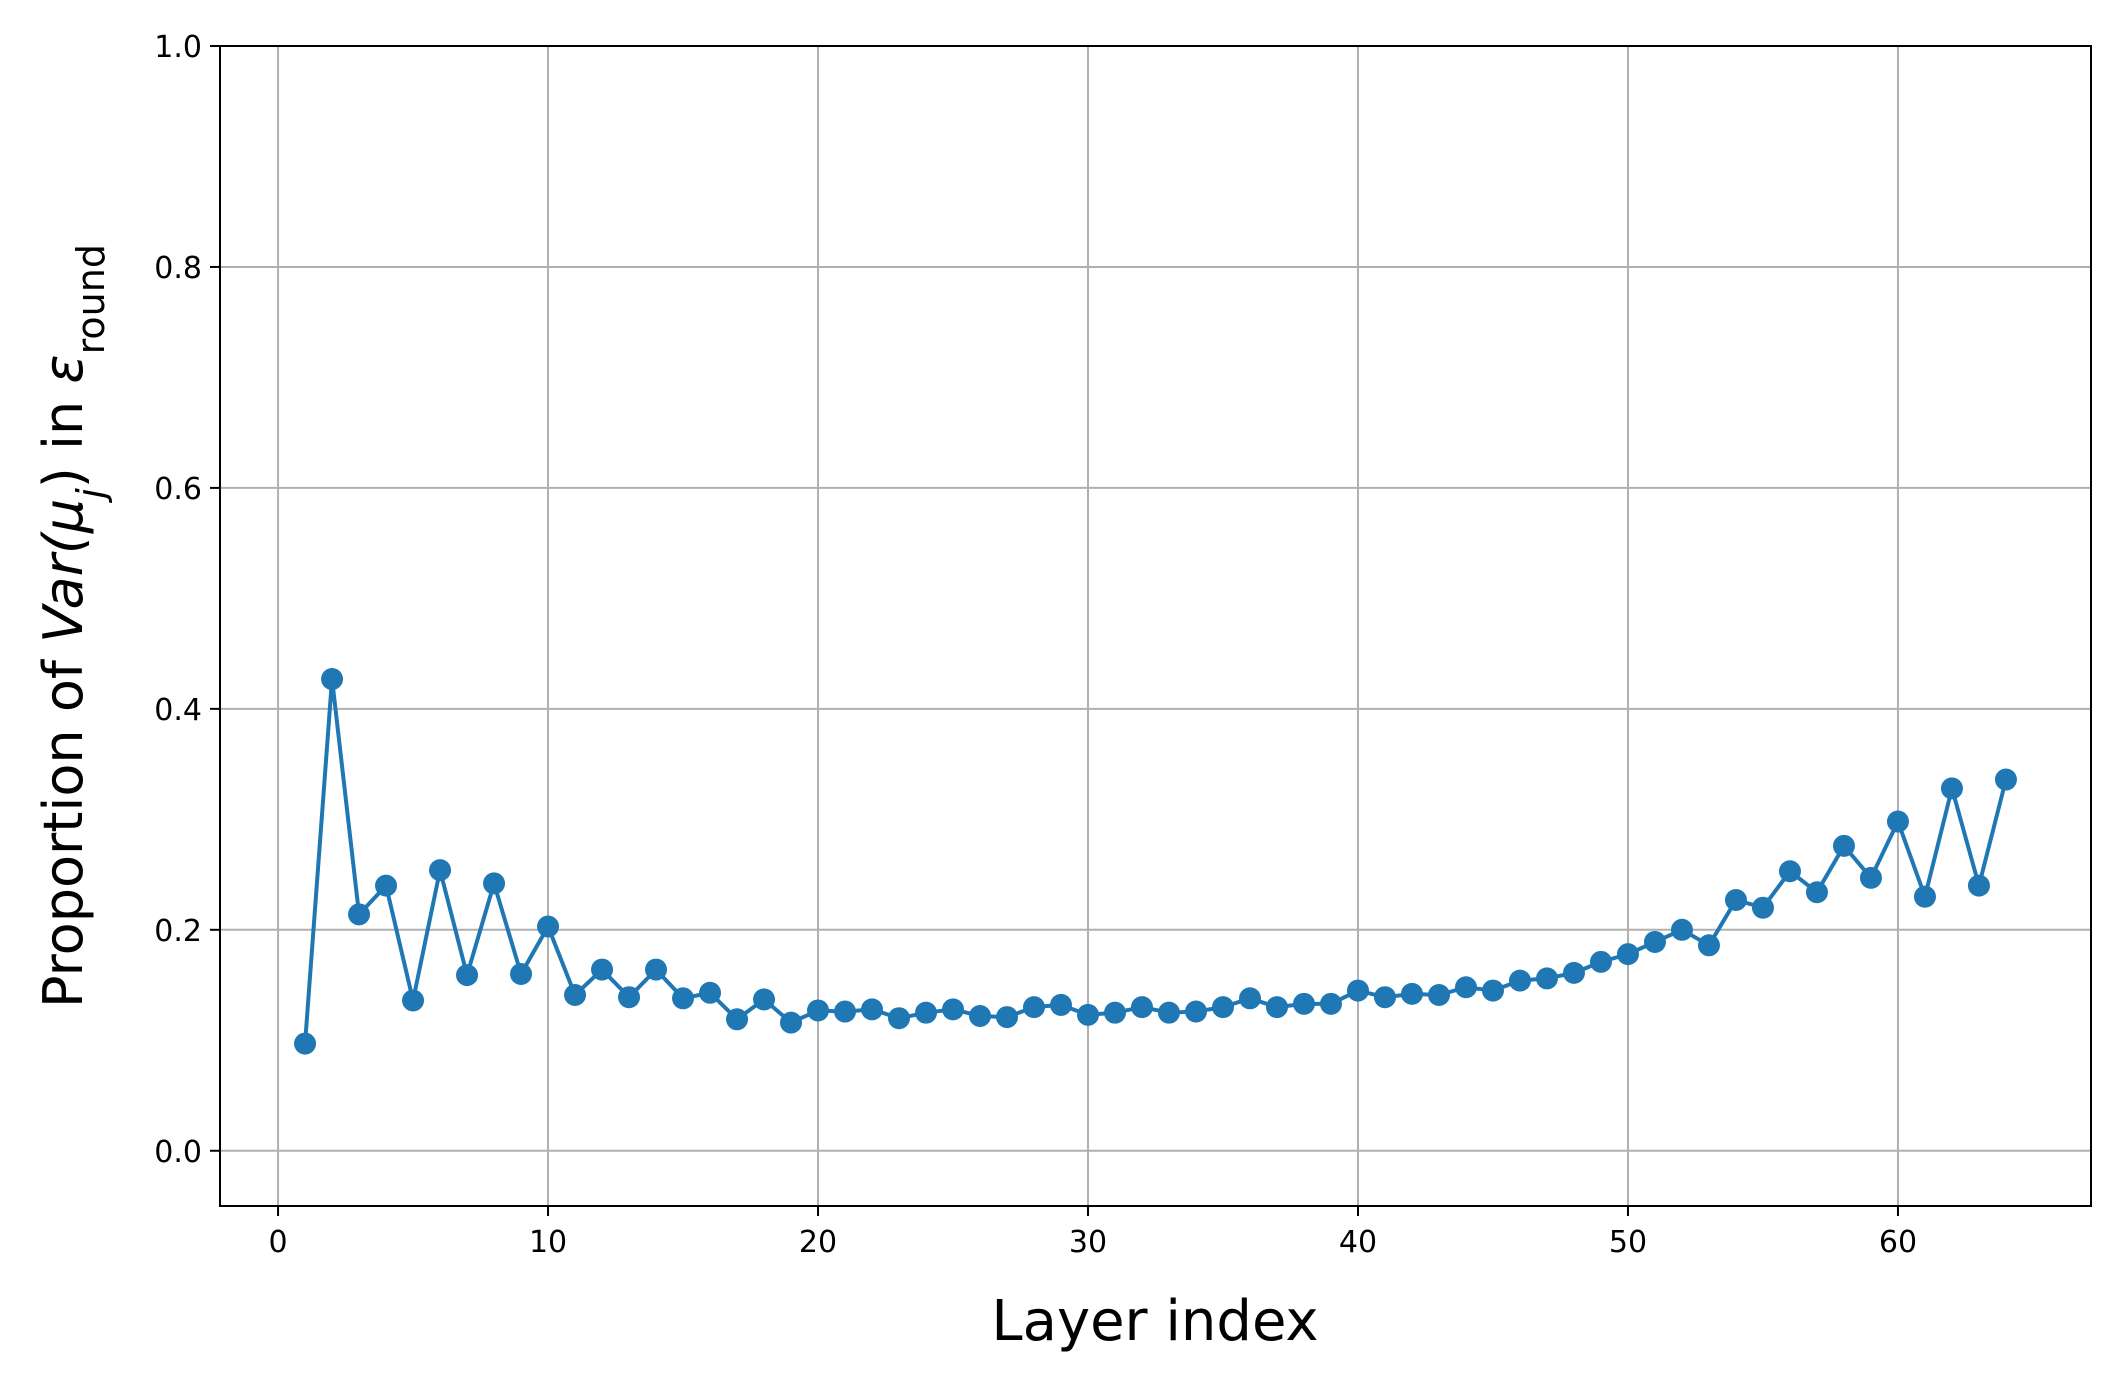 Image resolution: width=2109 pixels, height=1385 pixels. I want to click on y-label-part: ε, so click(63, 368).